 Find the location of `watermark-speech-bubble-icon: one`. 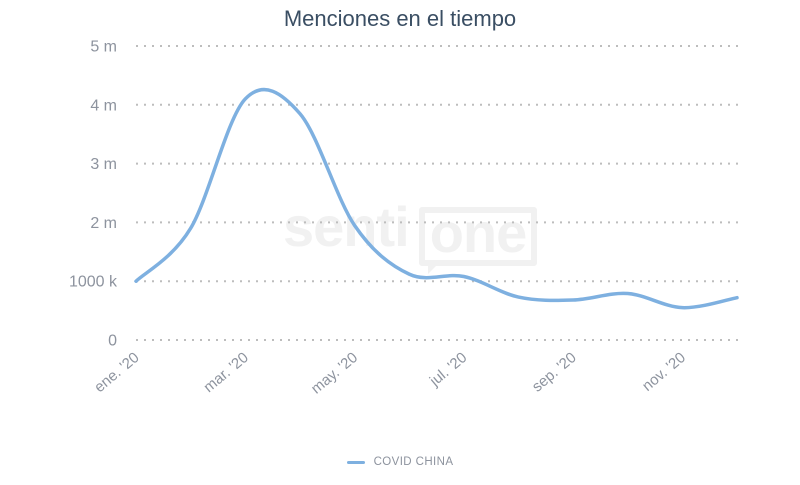

watermark-speech-bubble-icon: one is located at coordinates (478, 240).